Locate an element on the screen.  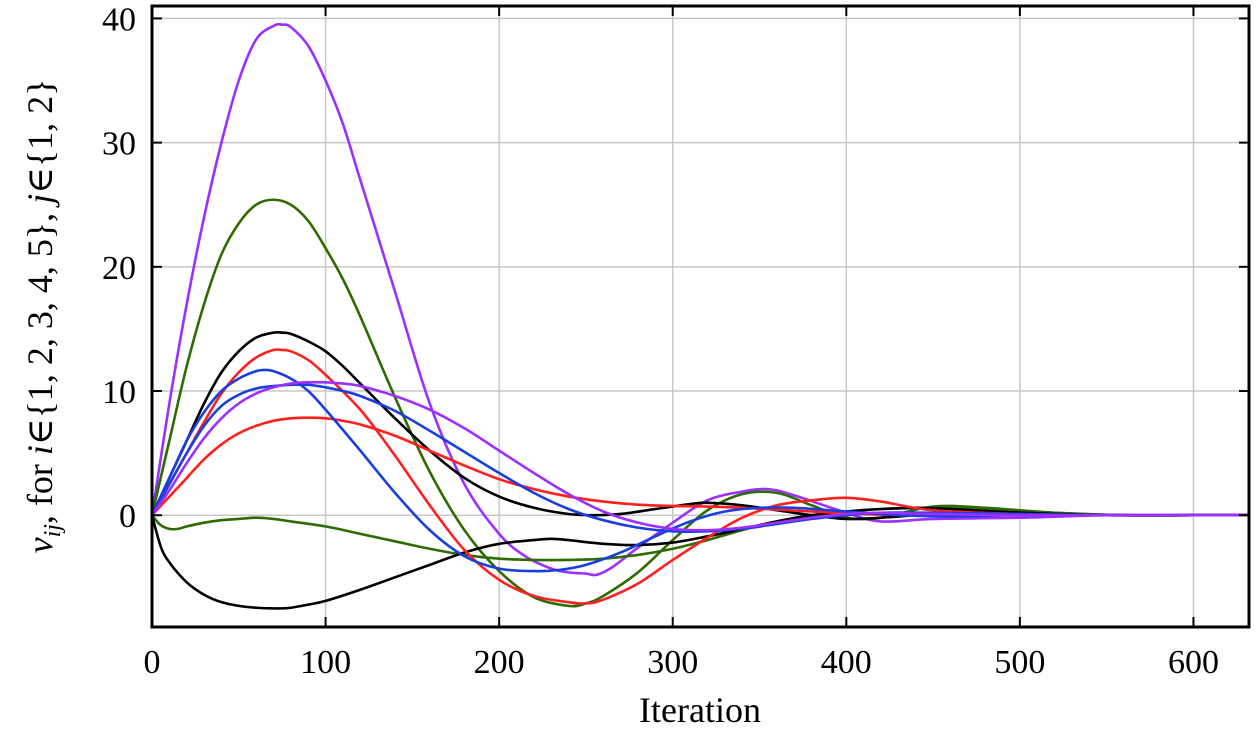
x-tick-label: 300 is located at coordinates (672, 662).